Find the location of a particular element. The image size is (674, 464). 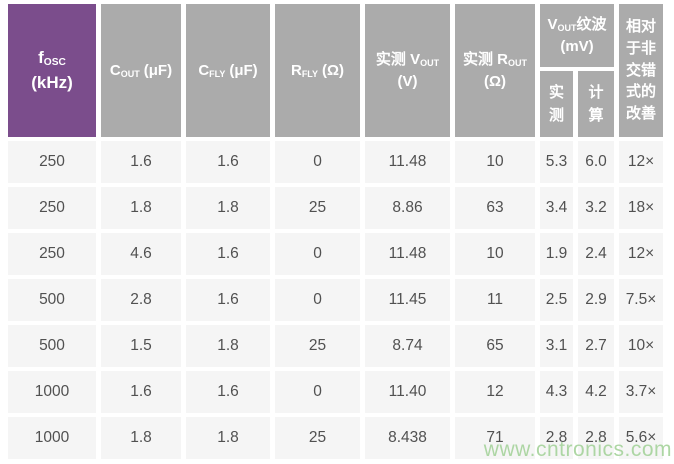

cfly-symbol: C is located at coordinates (204, 70).